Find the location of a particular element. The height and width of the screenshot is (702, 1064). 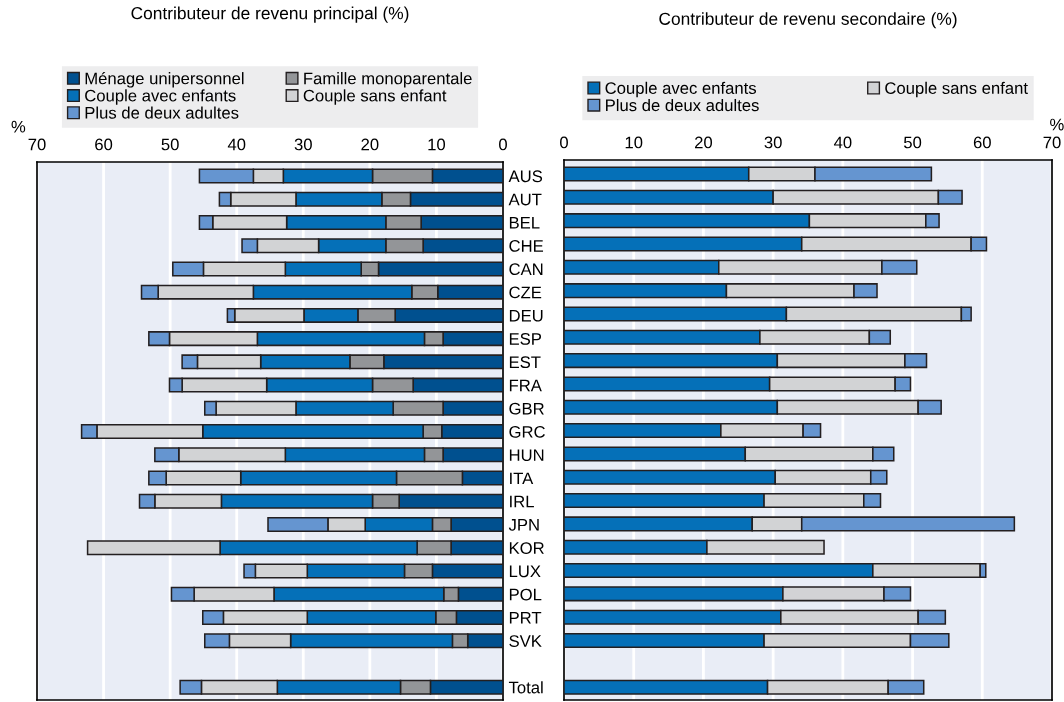

y-tick-label: IRL is located at coordinates (522, 501).